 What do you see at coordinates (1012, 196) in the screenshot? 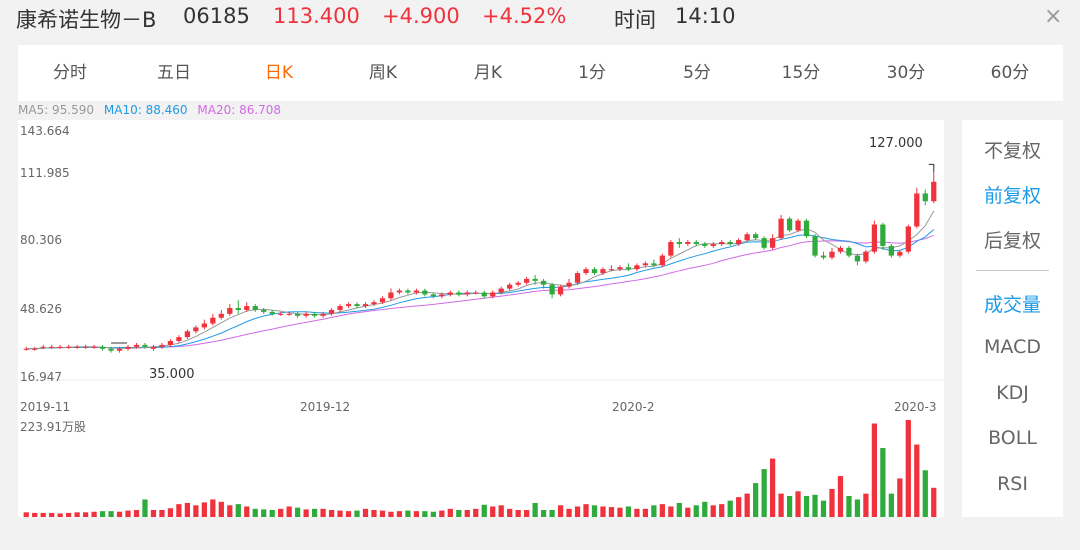
I see `side-item-qianfuquan: 前复权` at bounding box center [1012, 196].